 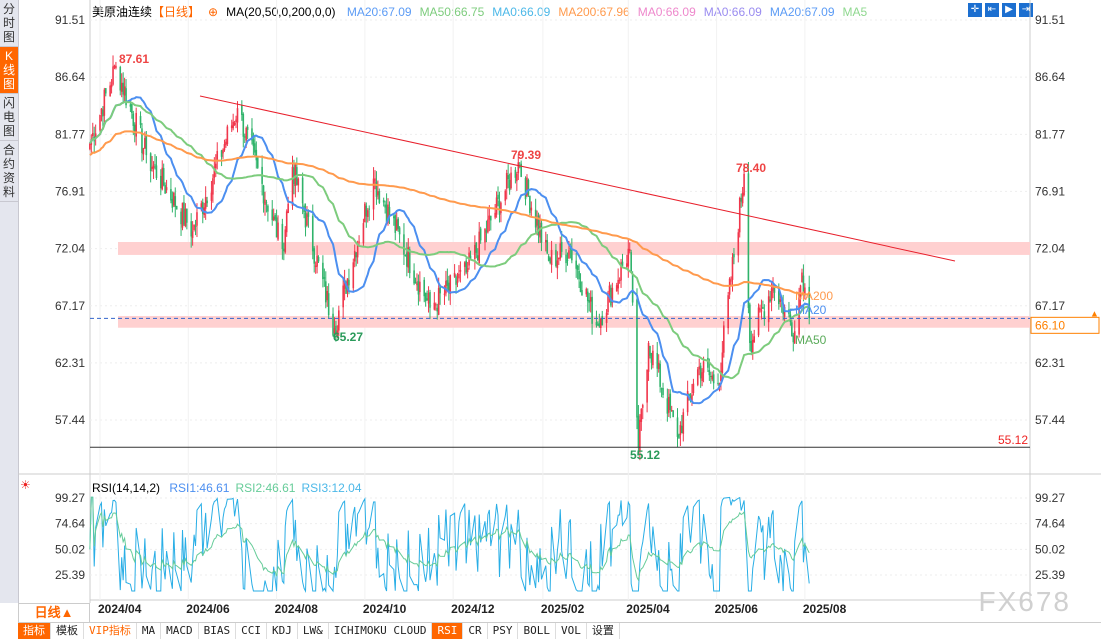 I want to click on indicator-tab: LW&, so click(x=313, y=631).